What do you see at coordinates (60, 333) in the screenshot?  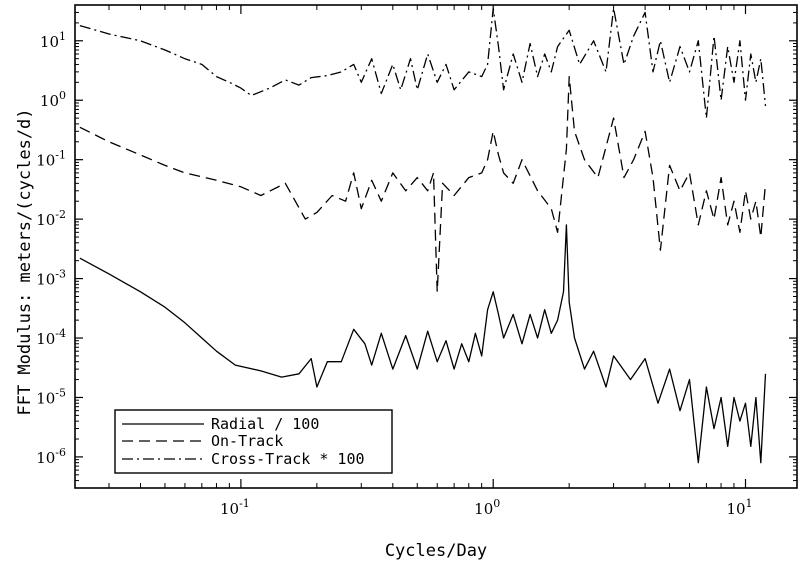 I see `y-tick-exponent: -4` at bounding box center [60, 333].